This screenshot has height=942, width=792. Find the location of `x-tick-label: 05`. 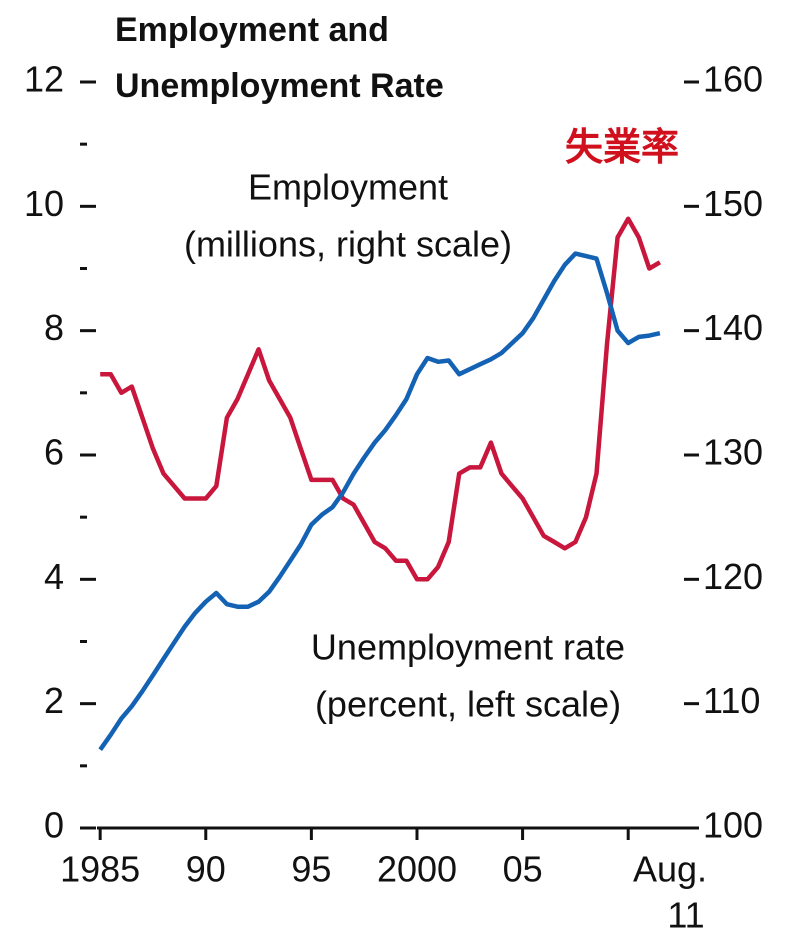

x-tick-label: 05 is located at coordinates (523, 869).